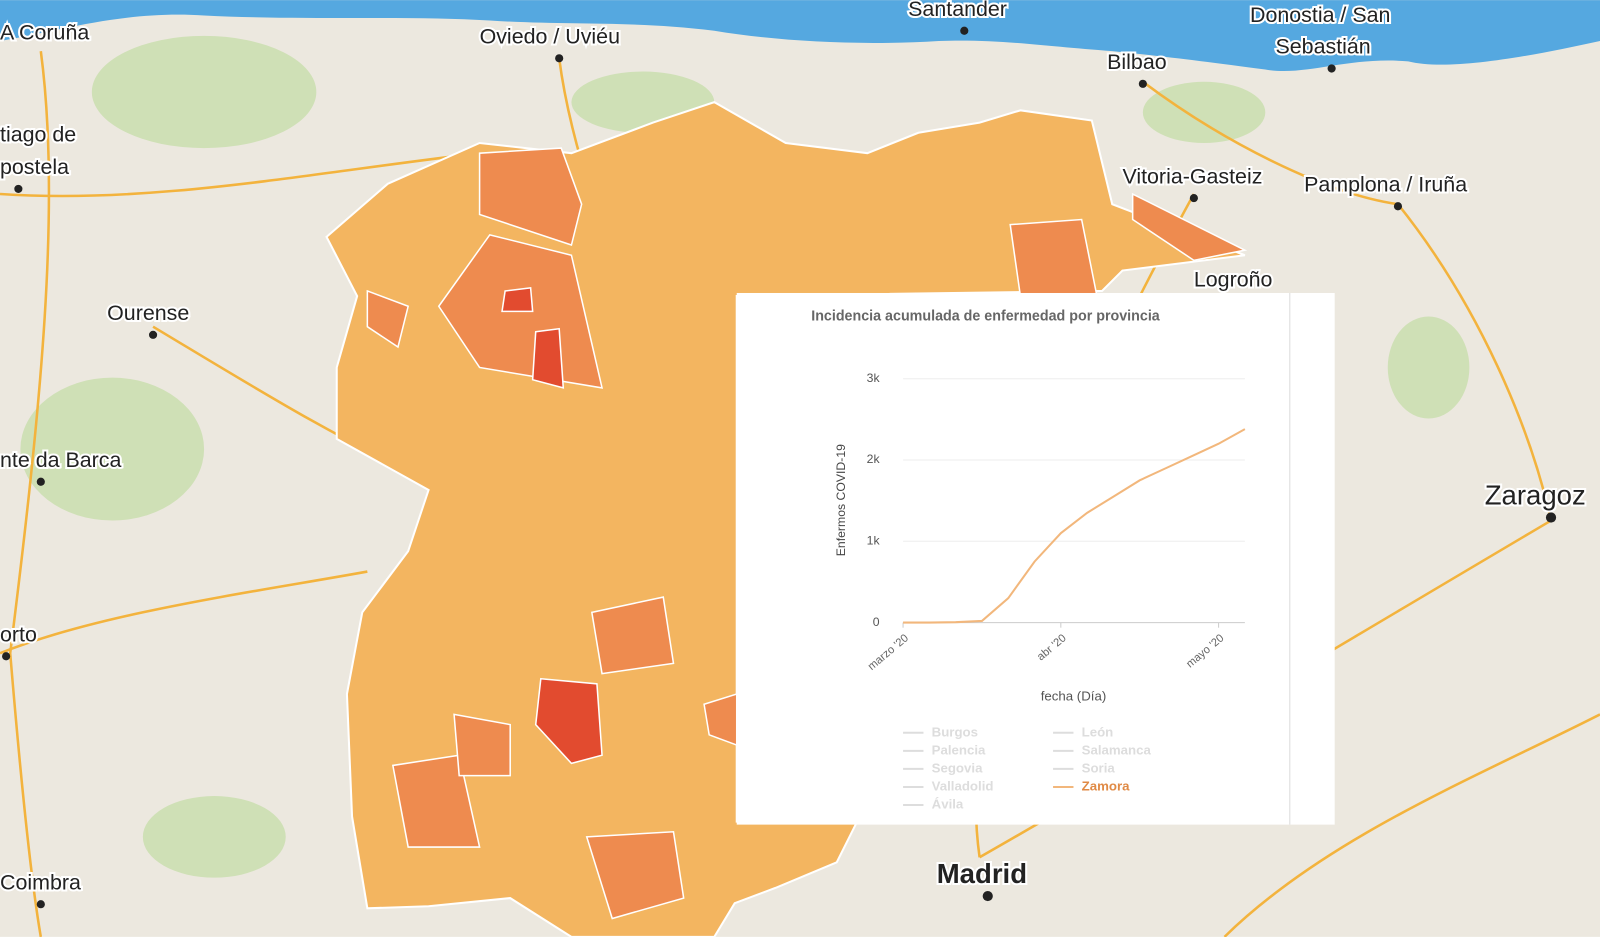 The height and width of the screenshot is (942, 1600). What do you see at coordinates (1074, 696) in the screenshot?
I see `x-axis-label: fecha (Día)` at bounding box center [1074, 696].